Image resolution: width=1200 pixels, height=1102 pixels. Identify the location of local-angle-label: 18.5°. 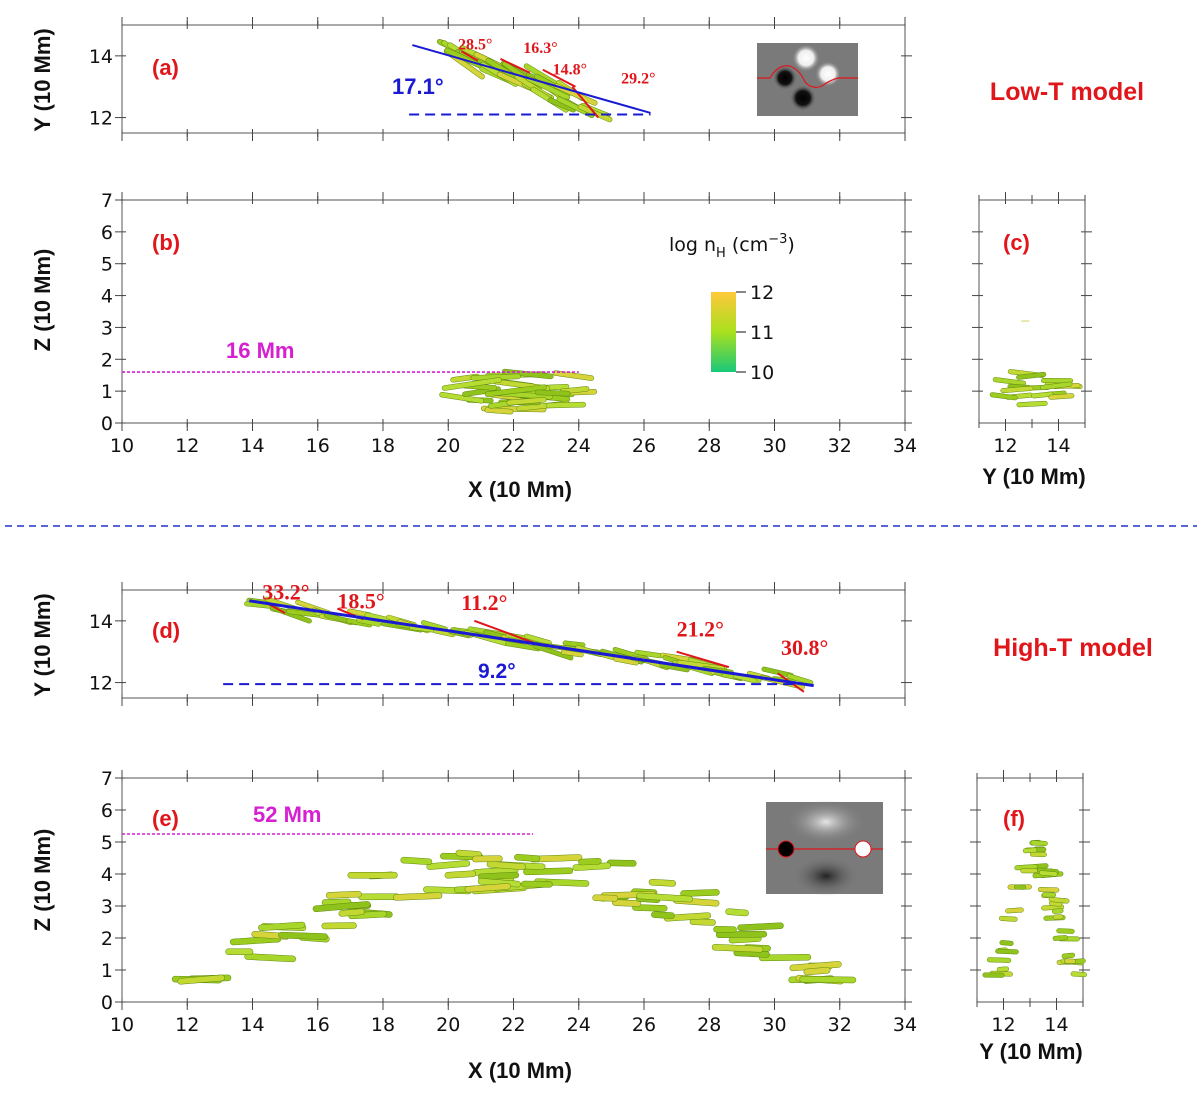
(360, 601).